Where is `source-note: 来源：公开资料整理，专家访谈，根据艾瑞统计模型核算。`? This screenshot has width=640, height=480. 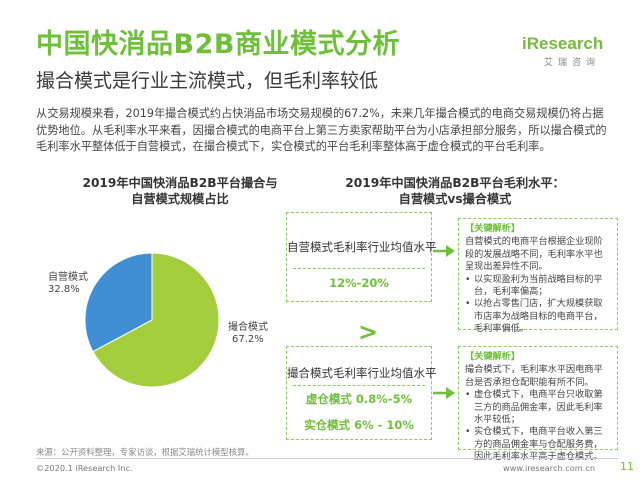
source-note: 来源：公开资料整理，专家访谈，根据艾瑞统计模型核算。 is located at coordinates (145, 452).